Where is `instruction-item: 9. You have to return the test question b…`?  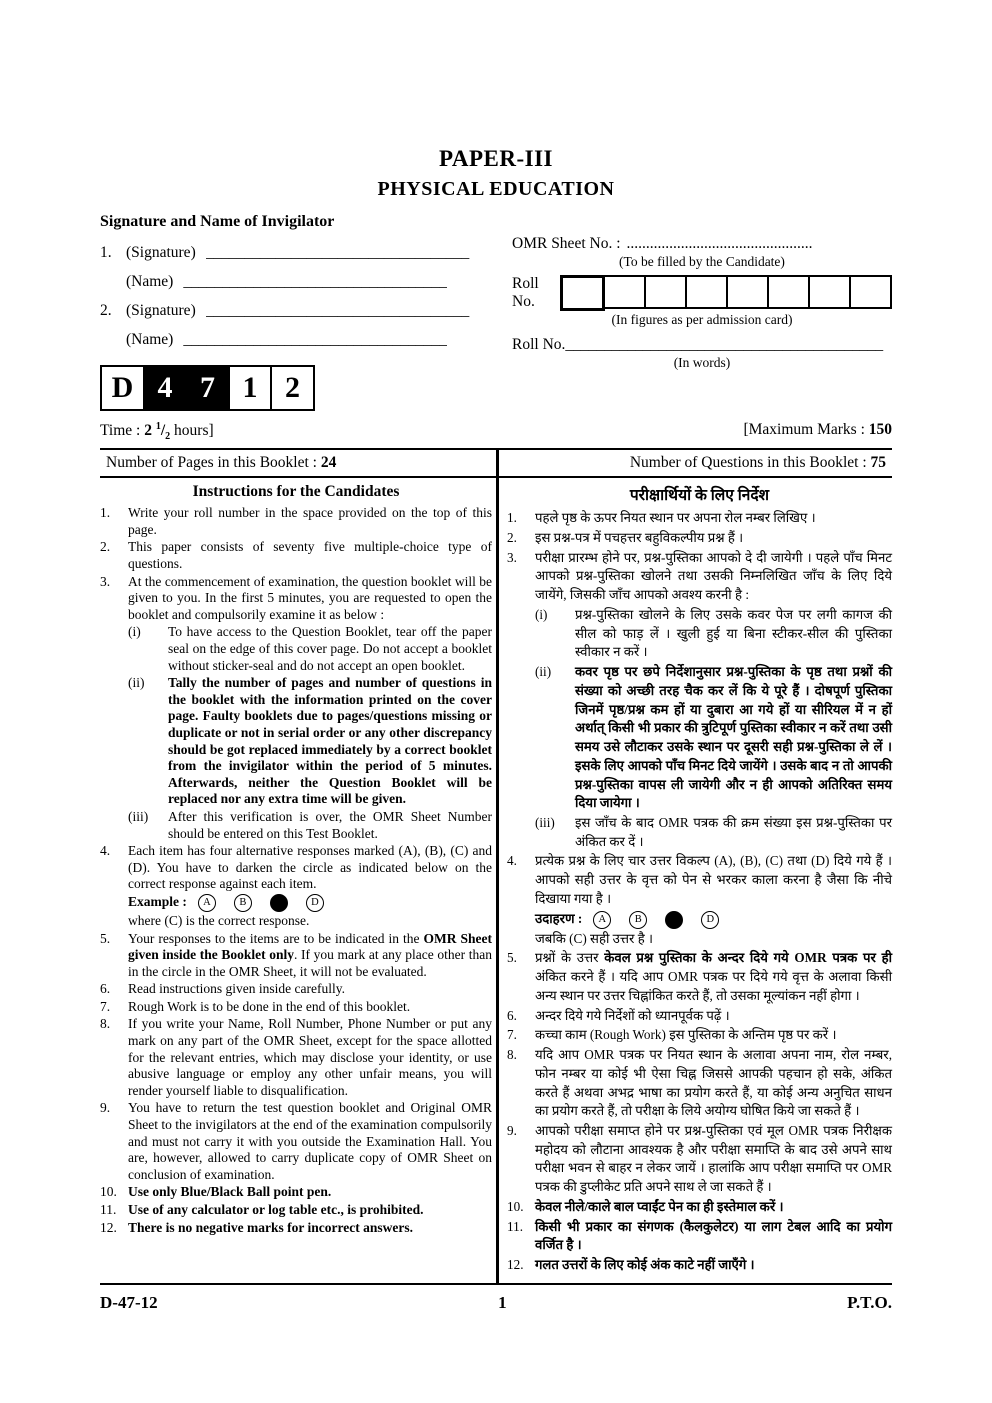 instruction-item: 9. You have to return the test question b… is located at coordinates (296, 1141).